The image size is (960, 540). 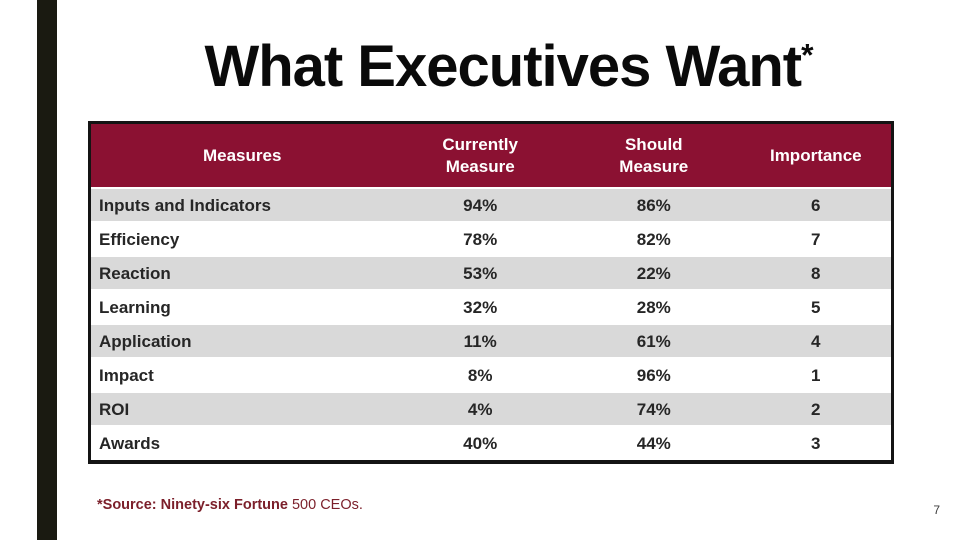 I want to click on should-cell: 96%, so click(x=653, y=375).